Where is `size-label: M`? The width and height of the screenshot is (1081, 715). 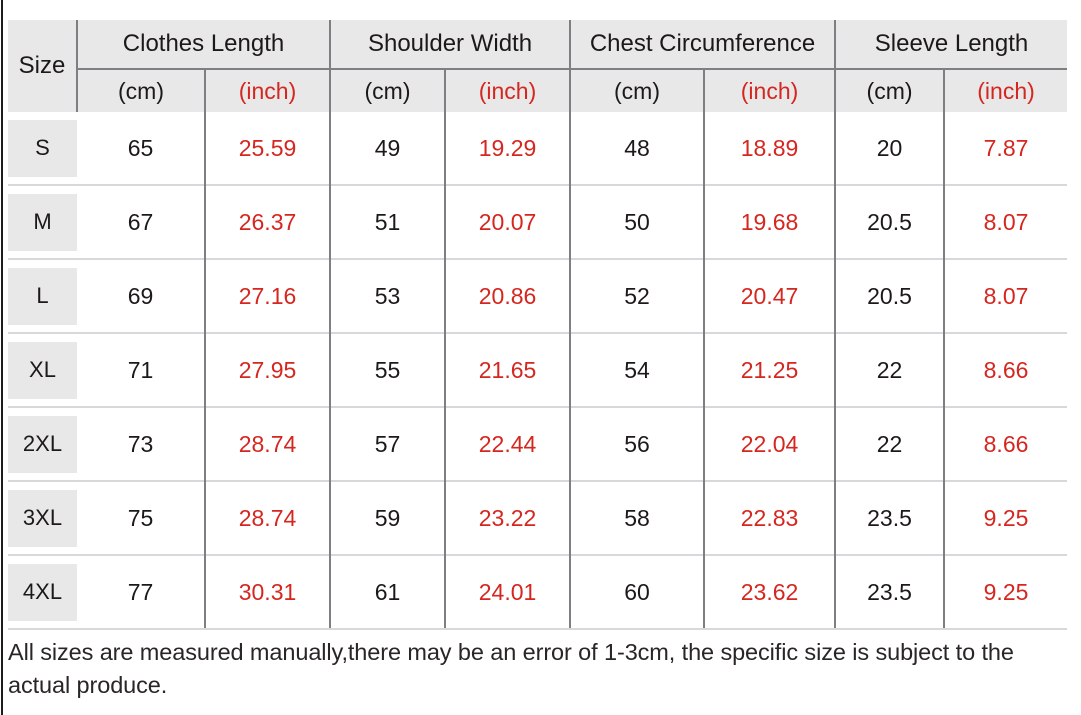
size-label: M is located at coordinates (42, 222).